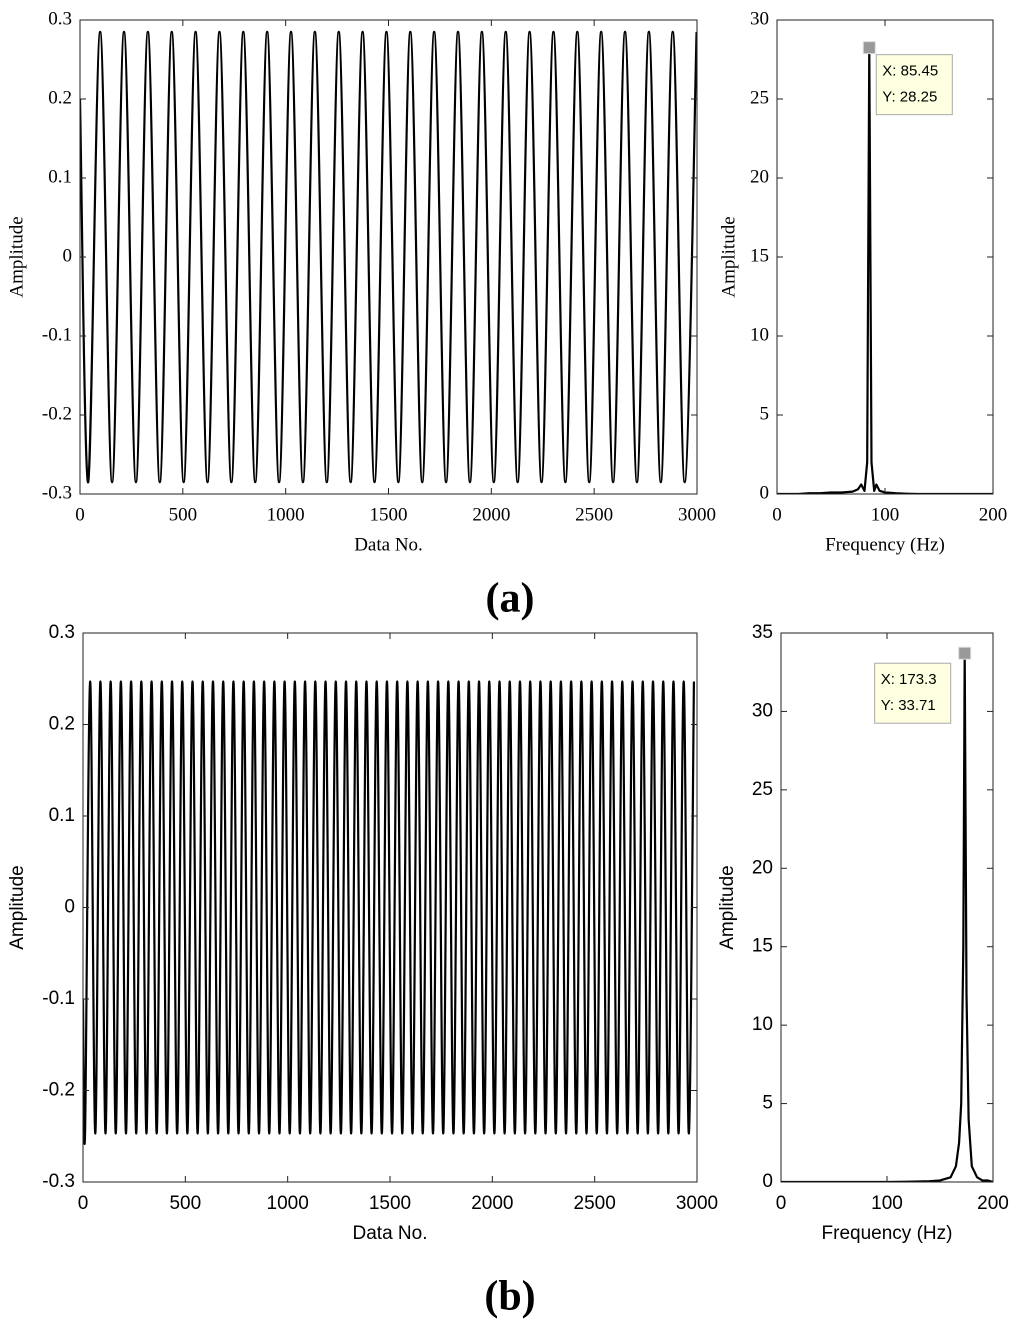 The height and width of the screenshot is (1338, 1024). I want to click on datatip-text: Y: 28.25, so click(909, 97).